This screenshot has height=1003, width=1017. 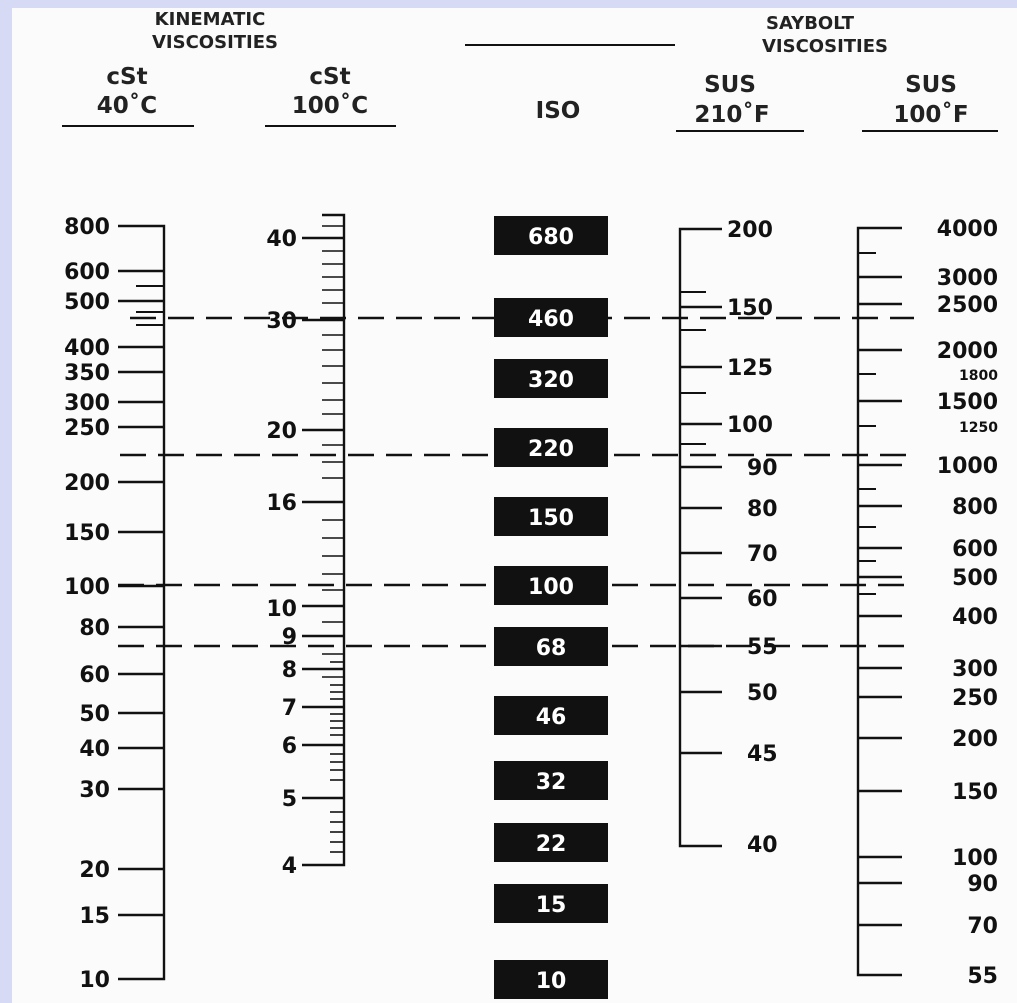 I want to click on sus100-label: 250, so click(x=975, y=698).